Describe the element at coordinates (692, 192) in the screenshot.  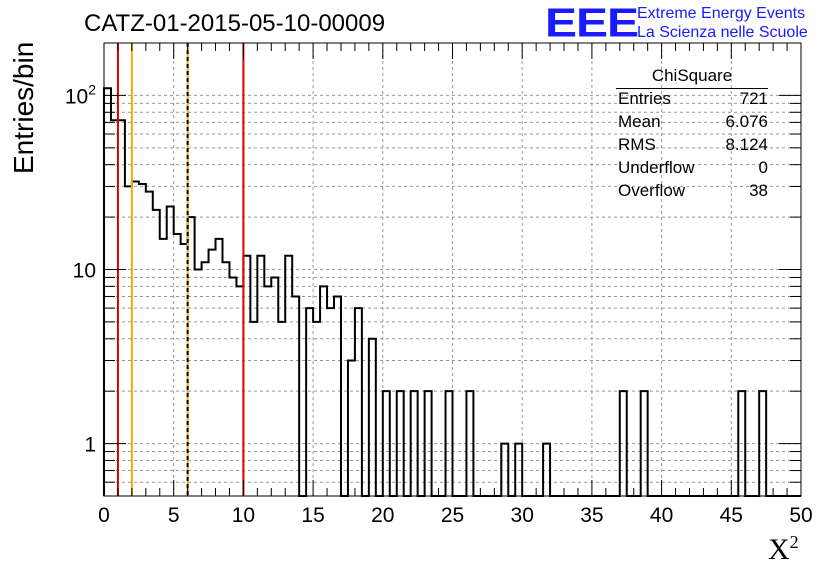
I see `stats-row: Overflow 38` at that location.